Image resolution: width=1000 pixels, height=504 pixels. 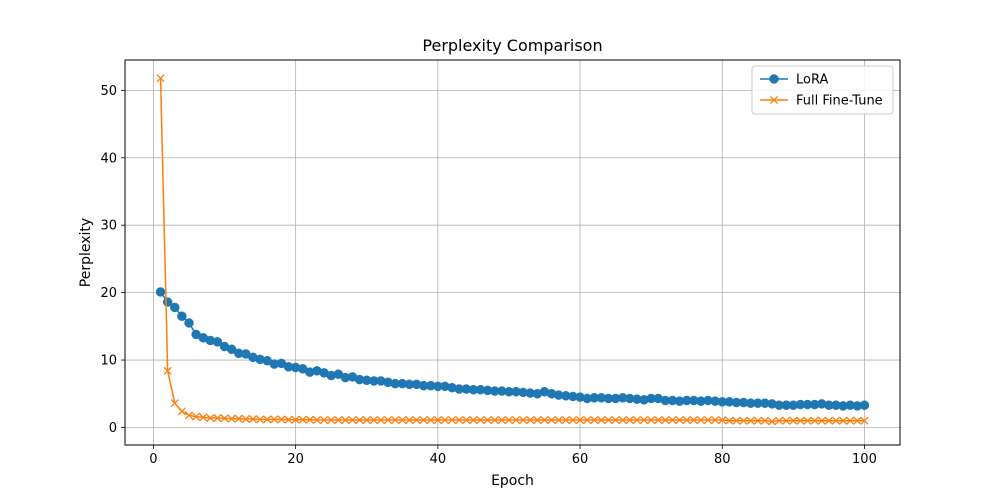 What do you see at coordinates (794, 80) in the screenshot?
I see `legend-entry: LoRA` at bounding box center [794, 80].